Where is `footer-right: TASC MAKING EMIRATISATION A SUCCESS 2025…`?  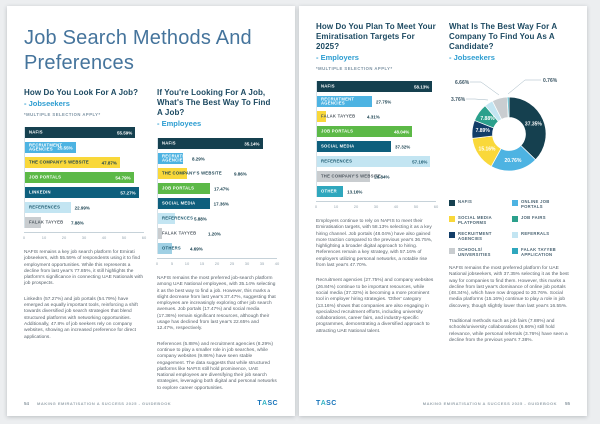
footer-right: TASC MAKING EMIRATISATION A SUCCESS 2025… is located at coordinates (443, 403).